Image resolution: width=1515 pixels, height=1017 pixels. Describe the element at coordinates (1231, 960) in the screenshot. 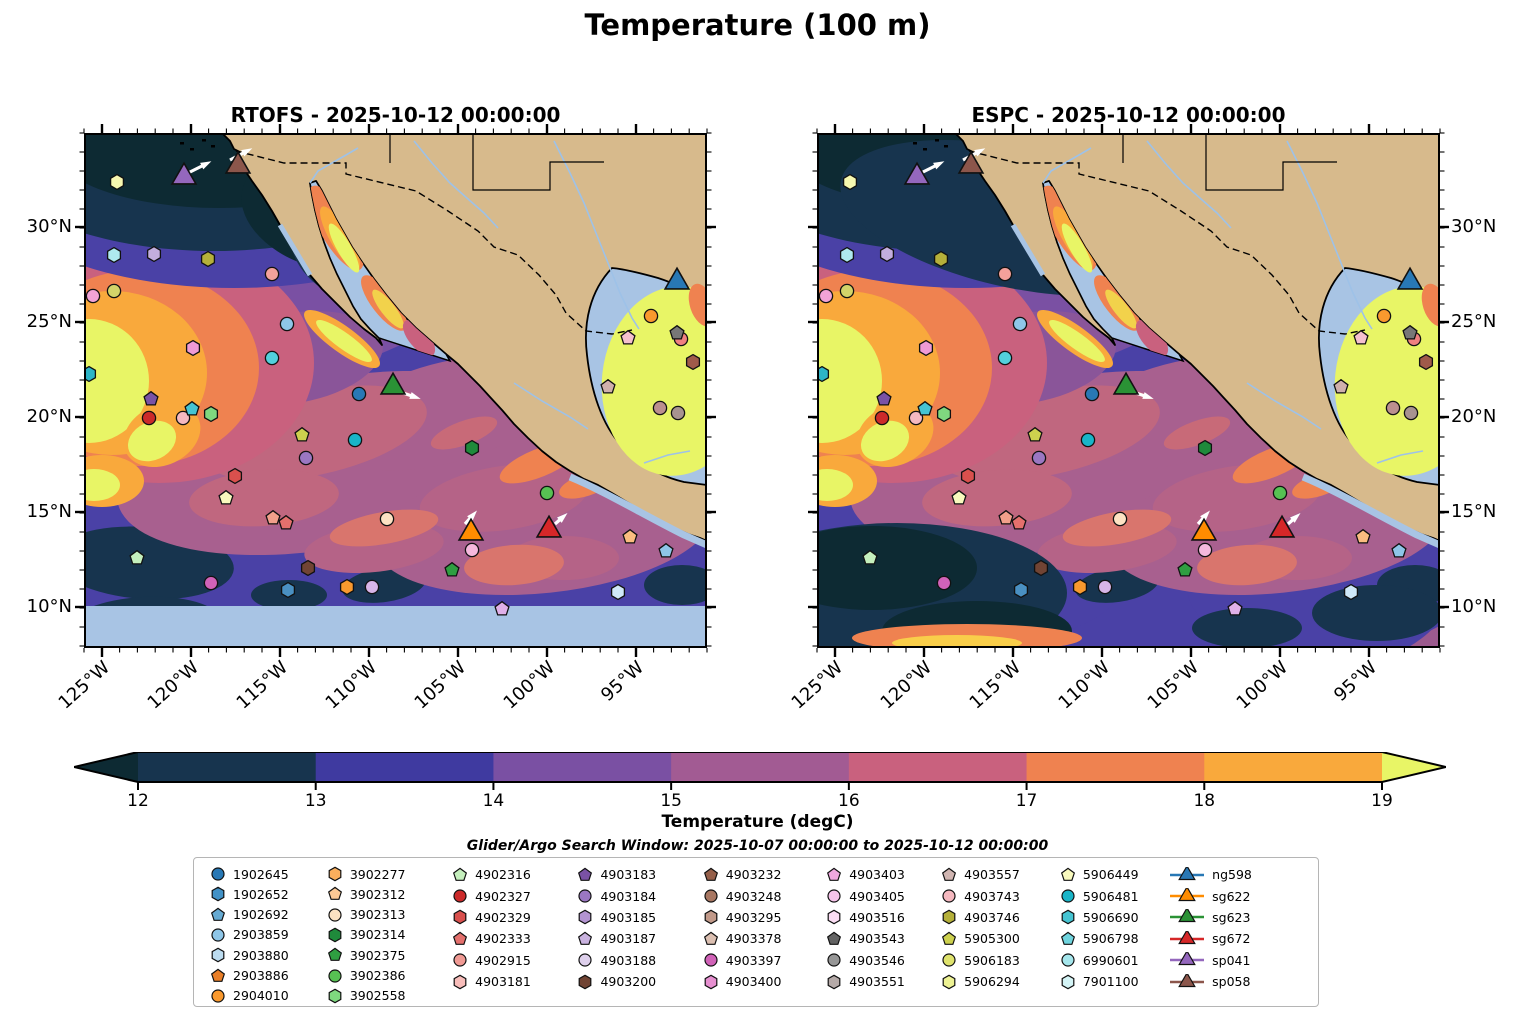

I see `legend-entry-label: sp041` at that location.